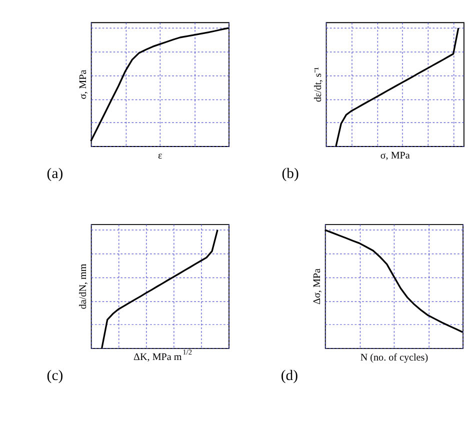  I want to click on y-axis-title: Δσ, MPa, so click(317, 286).